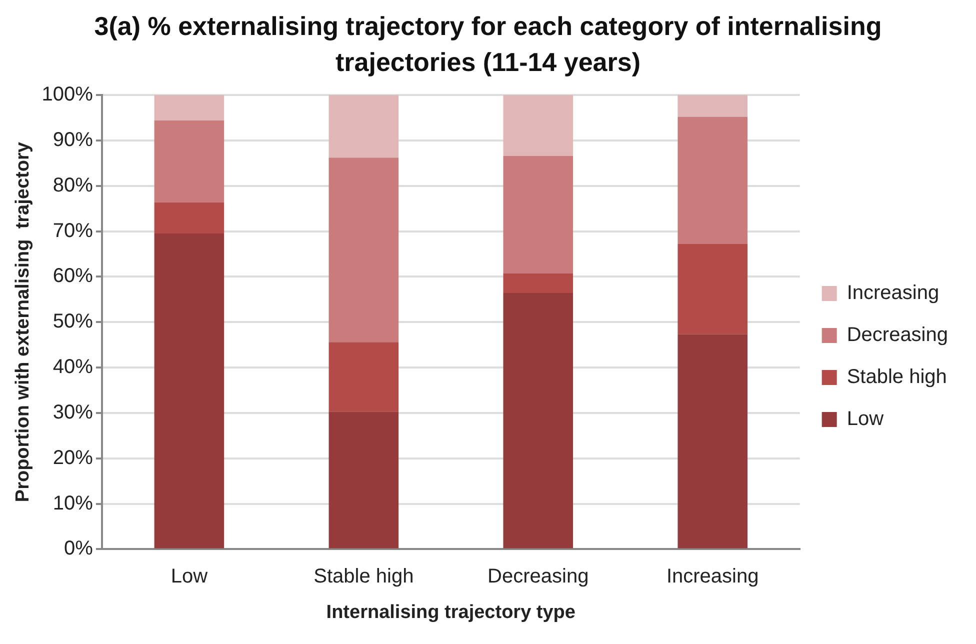  Describe the element at coordinates (538, 577) in the screenshot. I see `x-tick-label: Decreasing` at that location.